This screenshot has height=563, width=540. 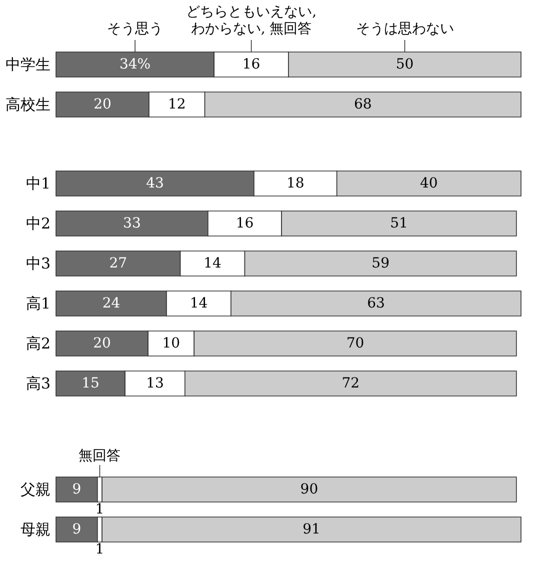 I want to click on y-tick-label: 高1, so click(x=38, y=303).